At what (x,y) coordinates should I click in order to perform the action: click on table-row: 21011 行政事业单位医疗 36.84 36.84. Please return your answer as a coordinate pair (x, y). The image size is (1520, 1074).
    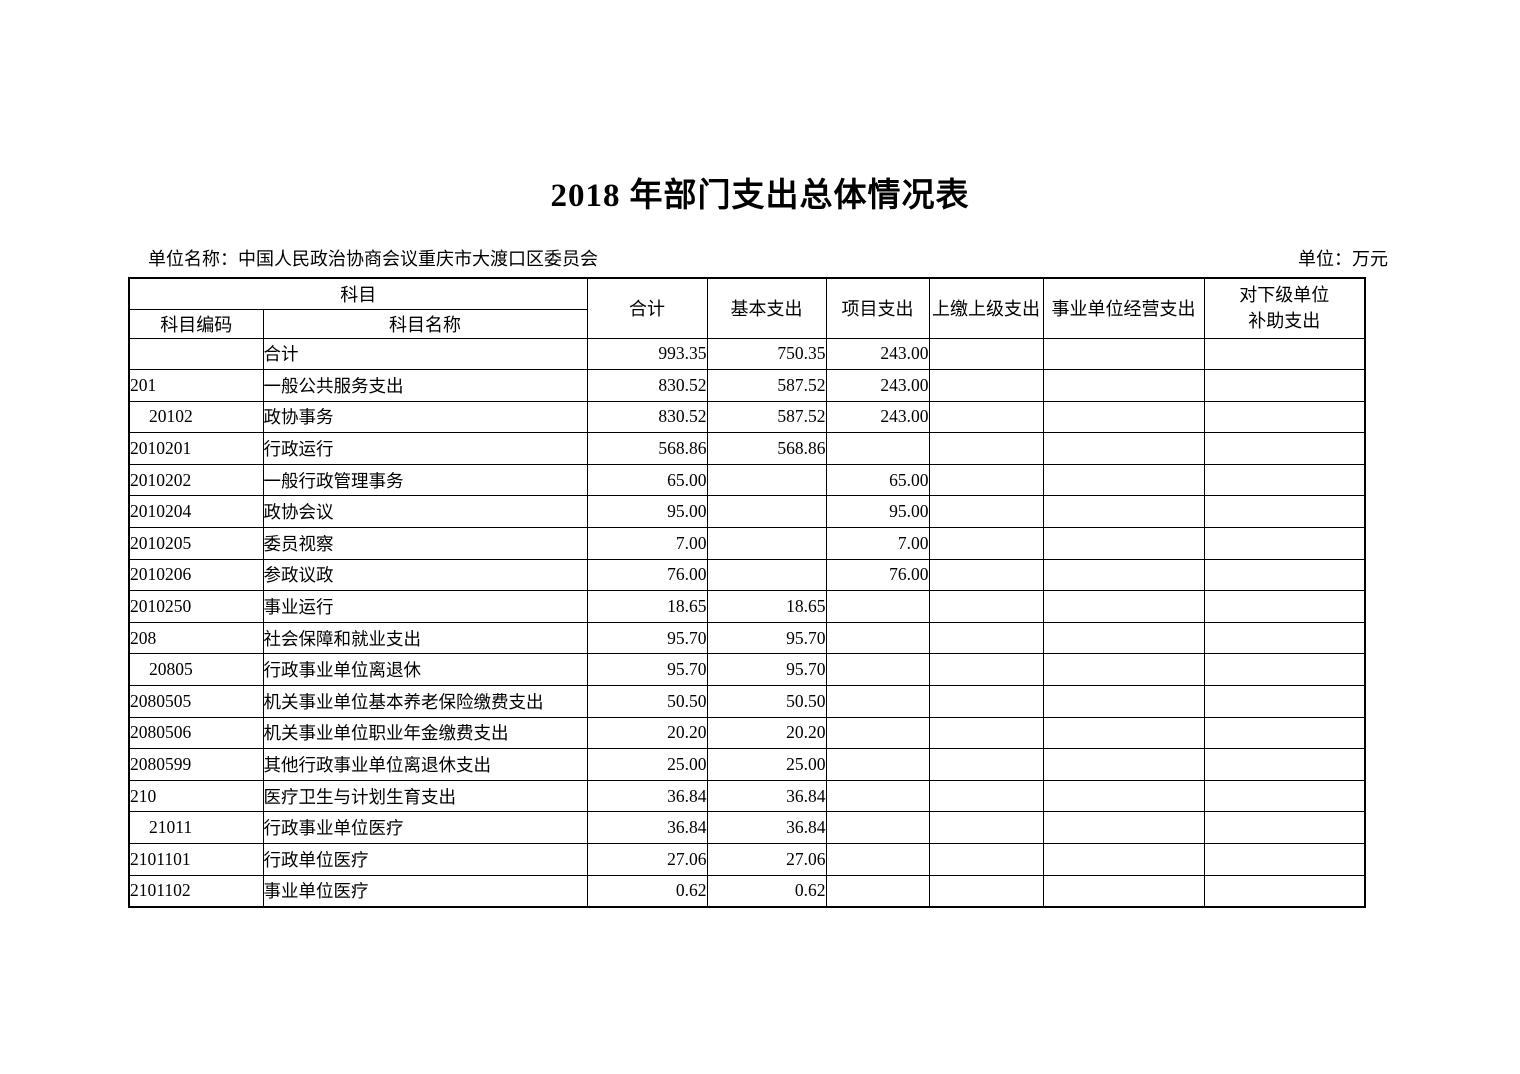
    Looking at the image, I should click on (747, 827).